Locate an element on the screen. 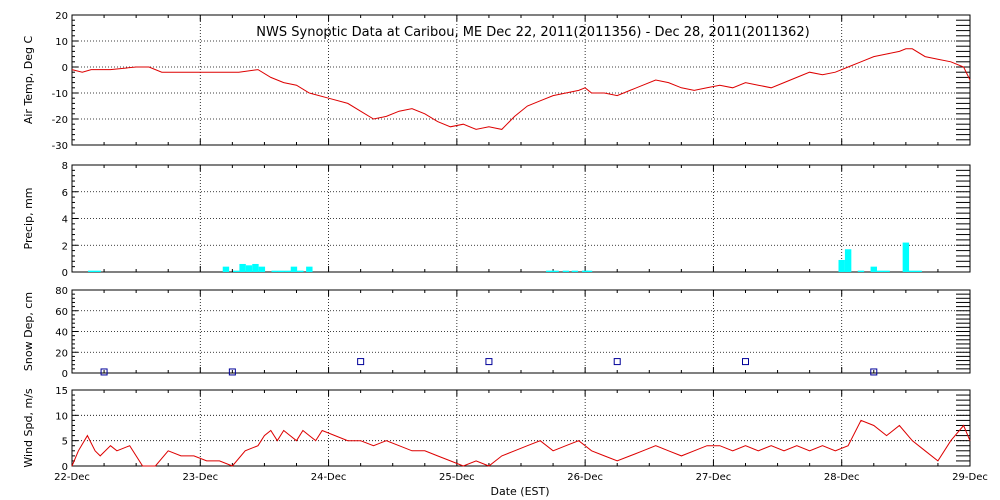 The height and width of the screenshot is (500, 1000). y-axis-label: Air Temp, Deg C is located at coordinates (28, 80).